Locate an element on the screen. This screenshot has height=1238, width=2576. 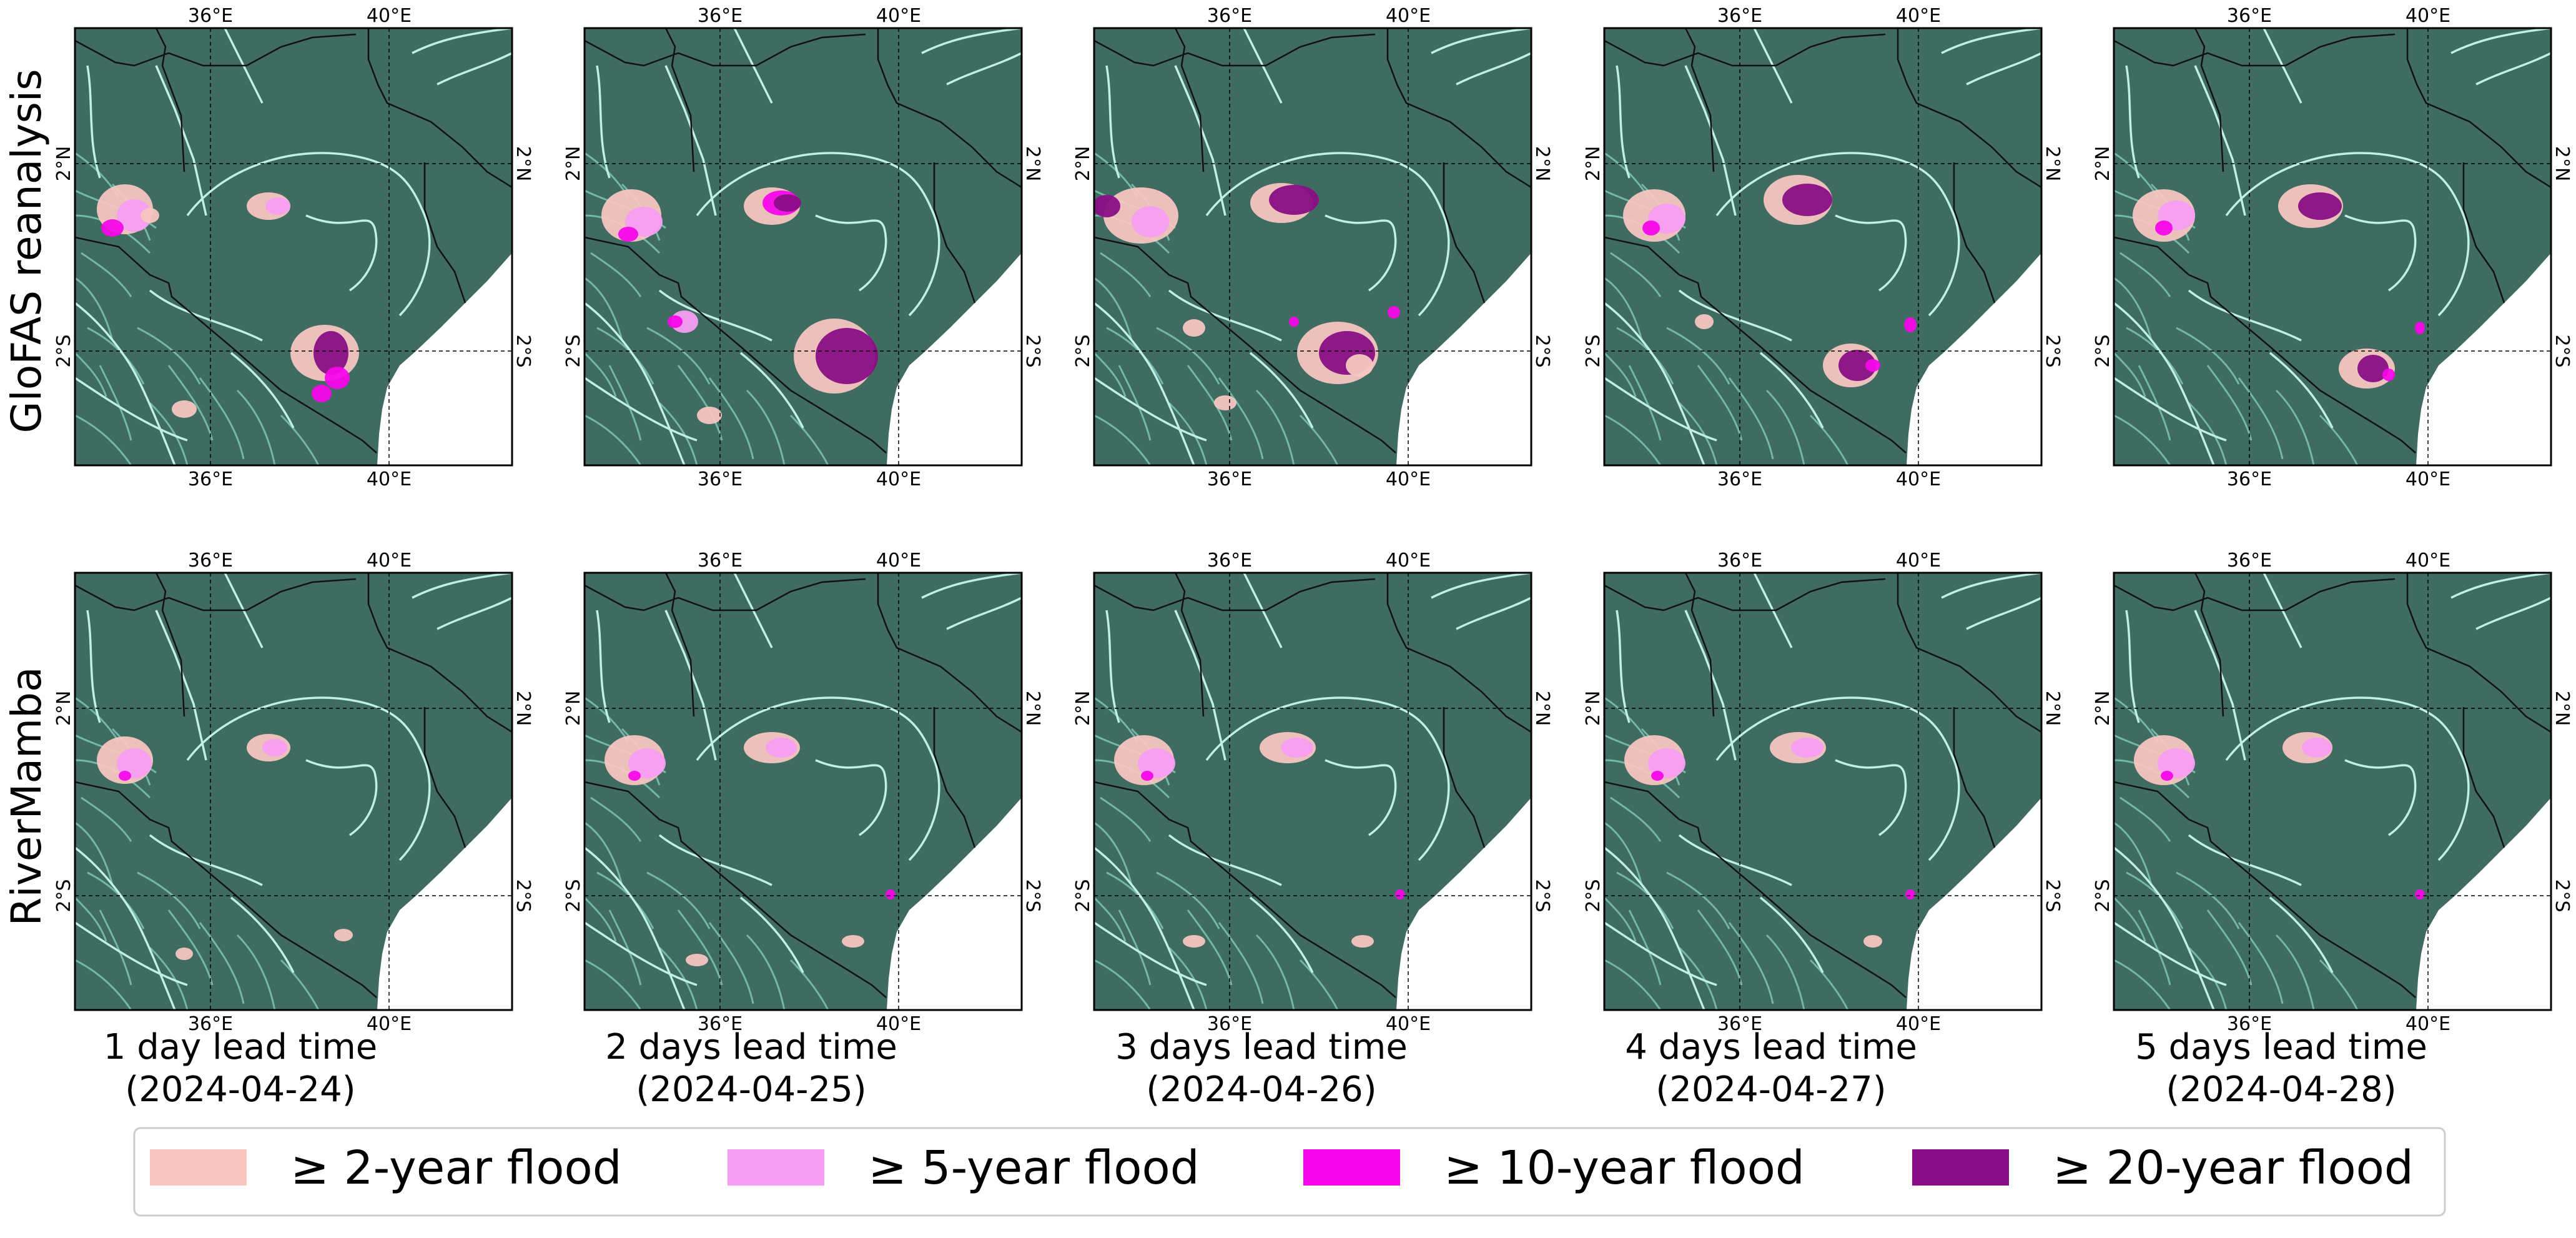
lat-tick-left: 2°N is located at coordinates (2103, 709).